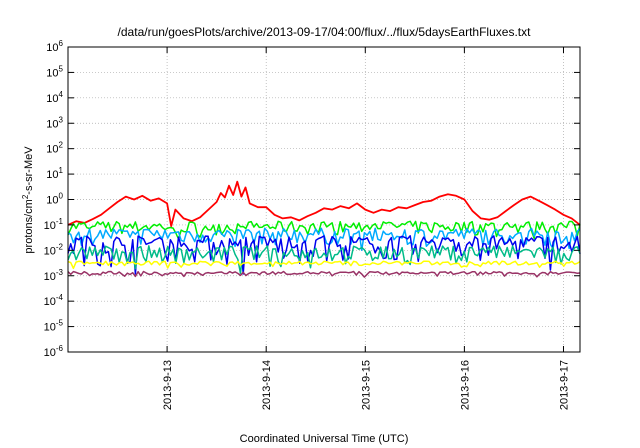  What do you see at coordinates (267, 385) in the screenshot?
I see `x-tick-label: 2013-9-14` at bounding box center [267, 385].